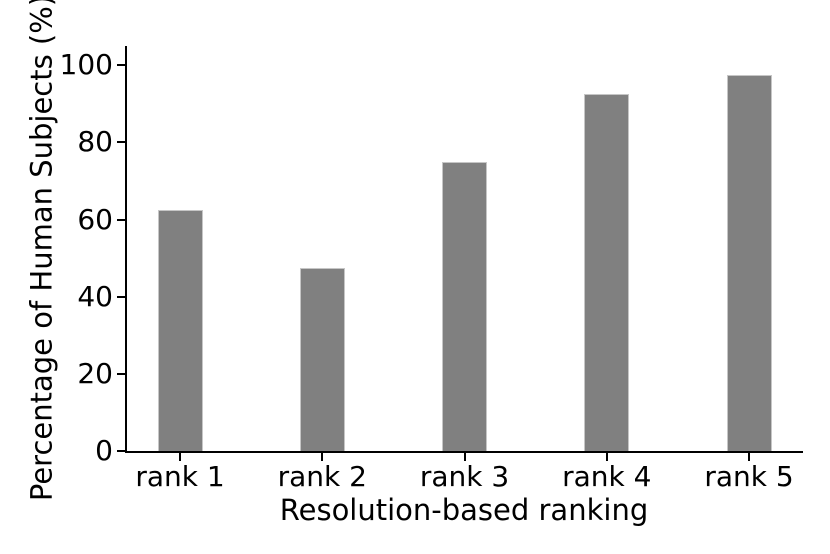 This screenshot has width=830, height=554. I want to click on y-tick-label: 40, so click(95, 296).